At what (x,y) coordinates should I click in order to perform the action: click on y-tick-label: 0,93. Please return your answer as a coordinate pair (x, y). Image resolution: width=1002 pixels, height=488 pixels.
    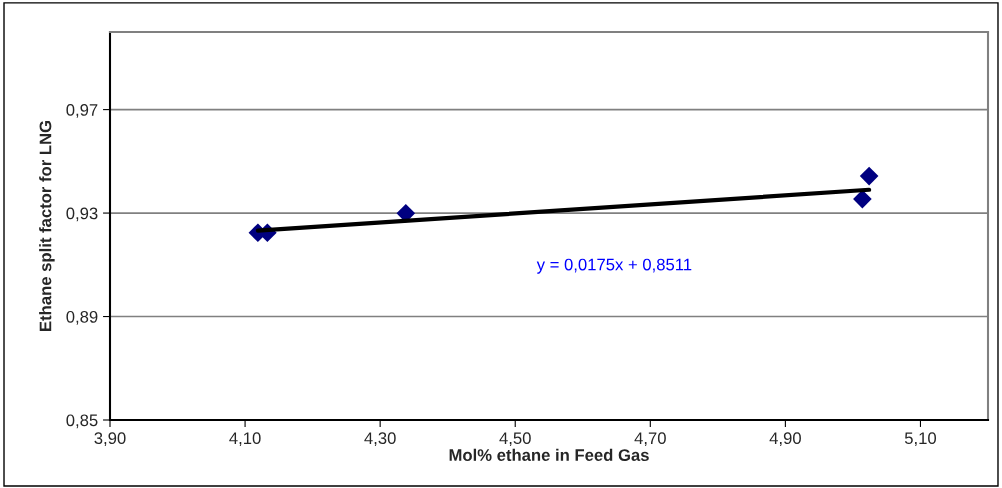
    Looking at the image, I should click on (82, 214).